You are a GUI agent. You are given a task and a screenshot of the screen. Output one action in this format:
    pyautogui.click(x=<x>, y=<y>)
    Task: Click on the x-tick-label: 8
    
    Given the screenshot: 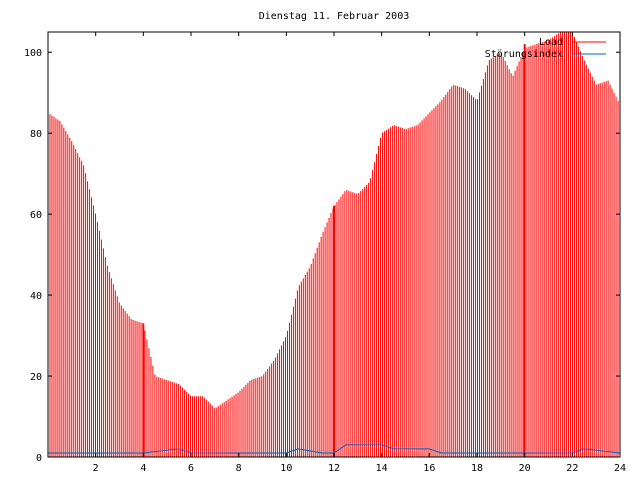 What is the action you would take?
    pyautogui.click(x=239, y=468)
    